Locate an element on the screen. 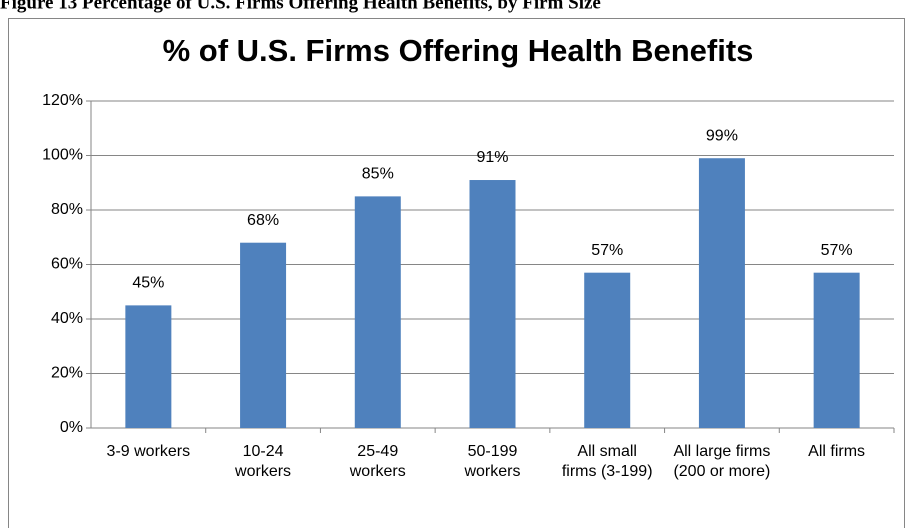 The height and width of the screenshot is (528, 909). y-tick-label: 20% is located at coordinates (67, 373).